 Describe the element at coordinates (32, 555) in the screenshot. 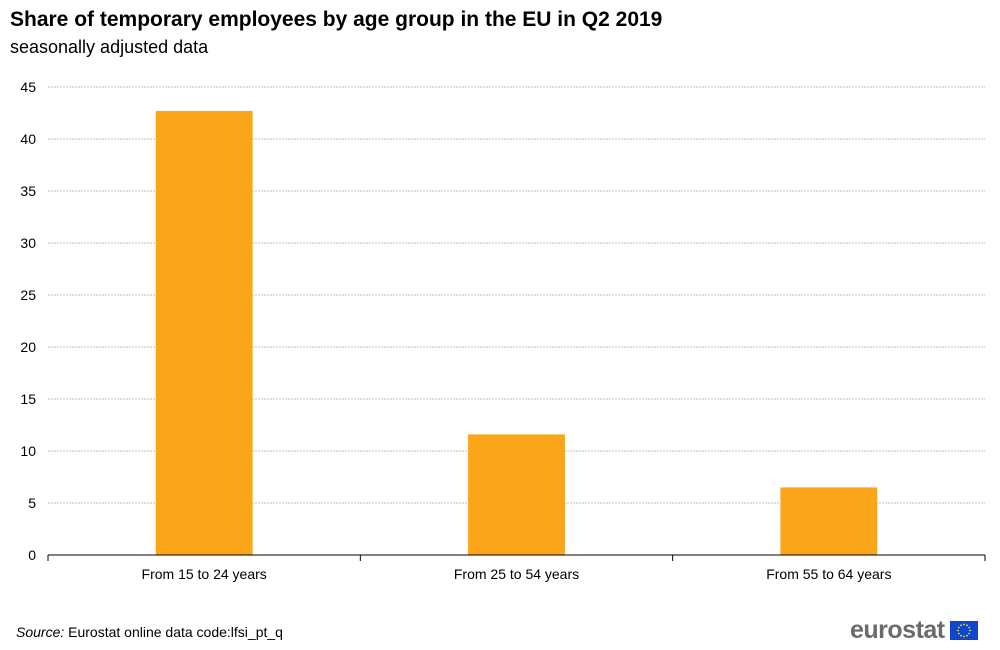

I see `y-tick-label: 0` at that location.